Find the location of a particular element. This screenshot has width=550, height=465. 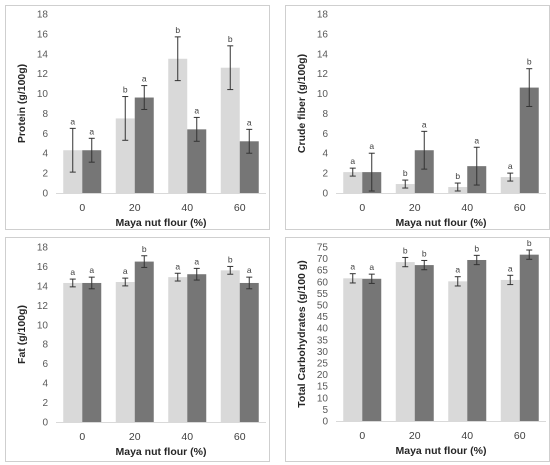

y-tick-label: 45 is located at coordinates (323, 317).